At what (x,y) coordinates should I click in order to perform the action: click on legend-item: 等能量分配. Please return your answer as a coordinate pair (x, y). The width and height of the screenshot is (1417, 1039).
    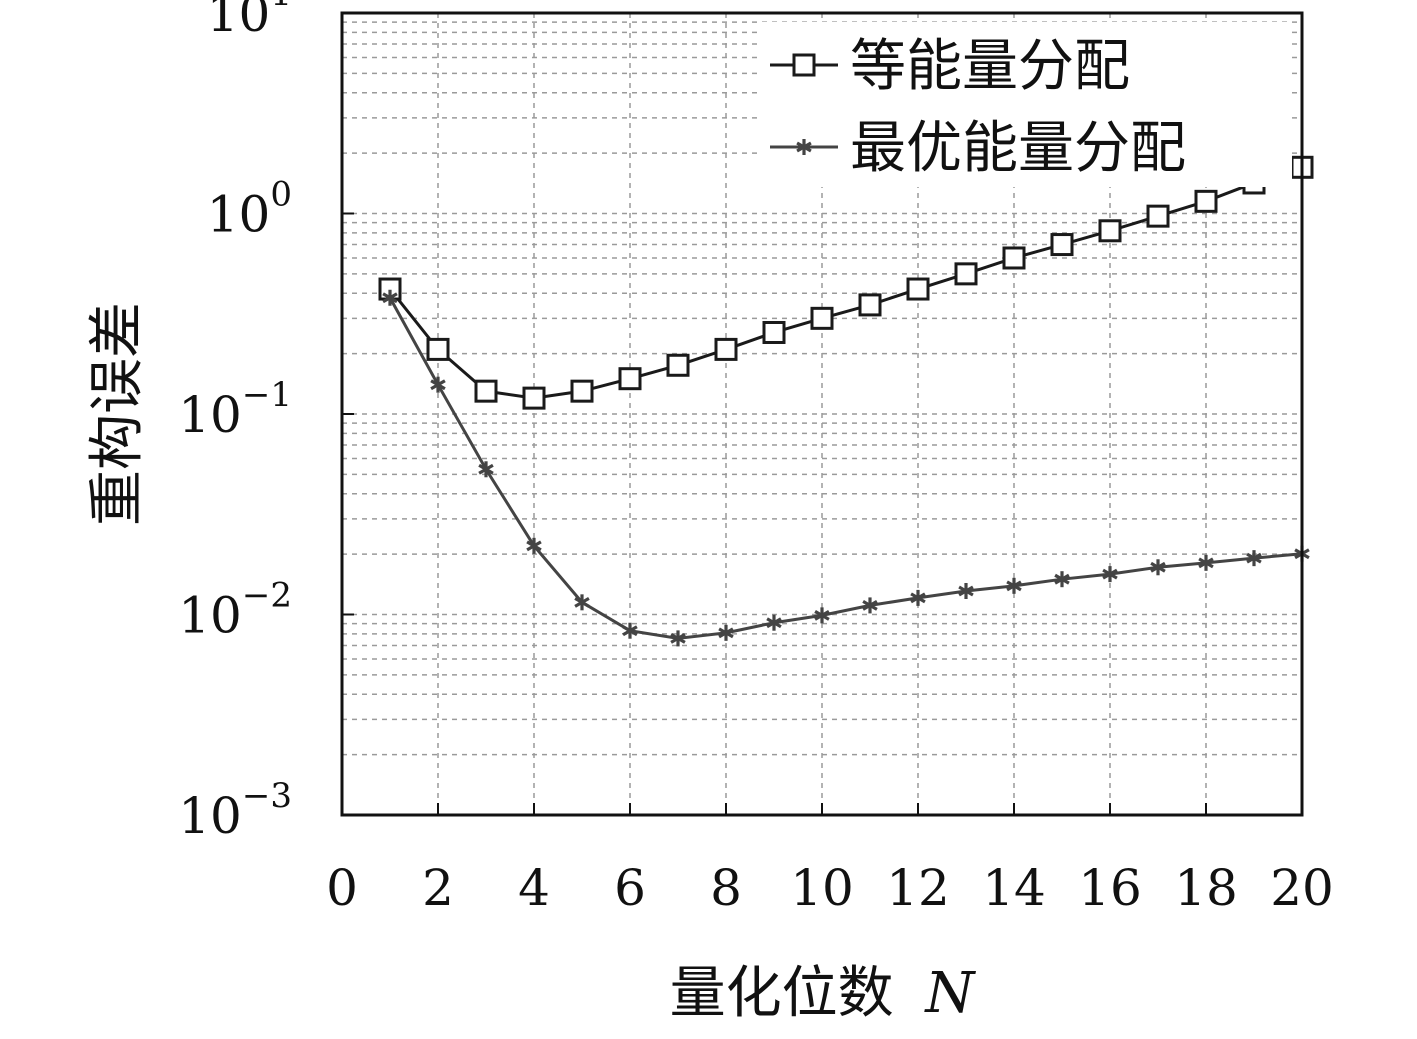
    Looking at the image, I should click on (950, 66).